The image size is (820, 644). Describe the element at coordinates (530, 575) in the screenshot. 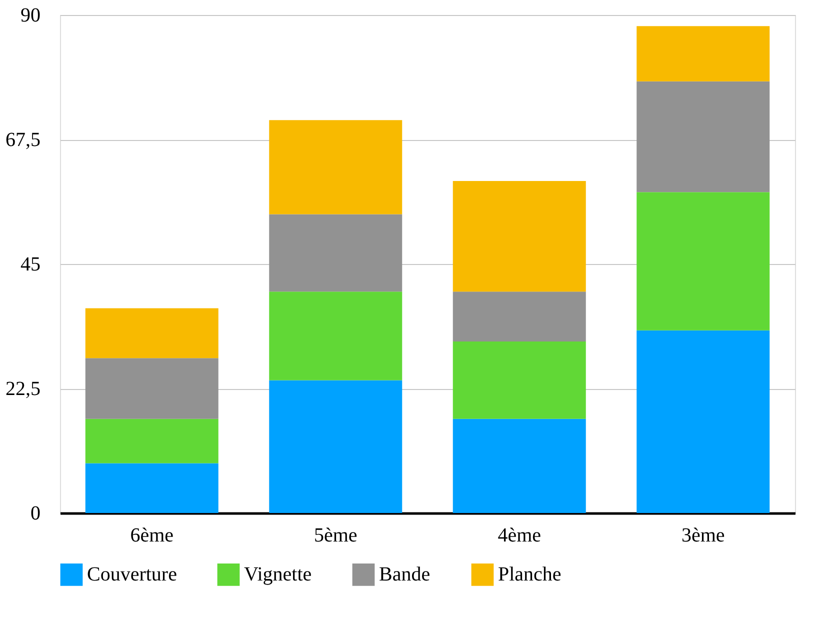

I see `legend-label: Planche` at that location.